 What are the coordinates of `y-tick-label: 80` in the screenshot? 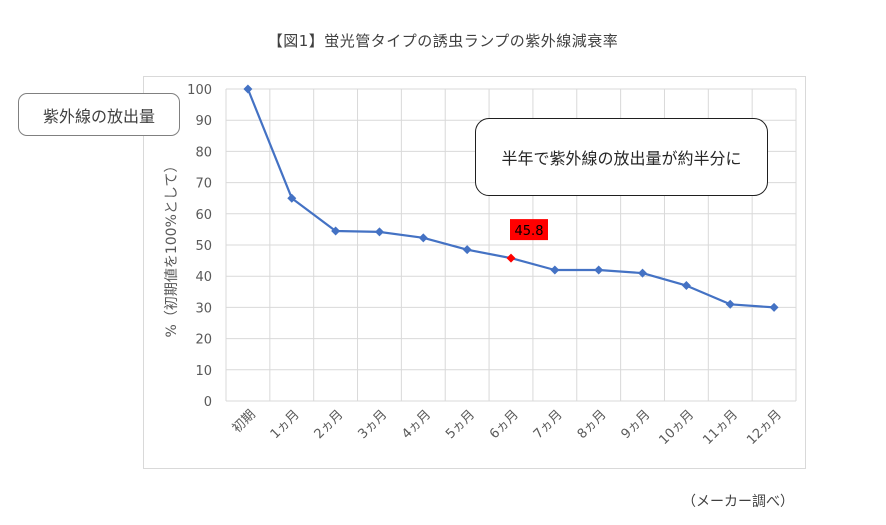 It's located at (203, 152).